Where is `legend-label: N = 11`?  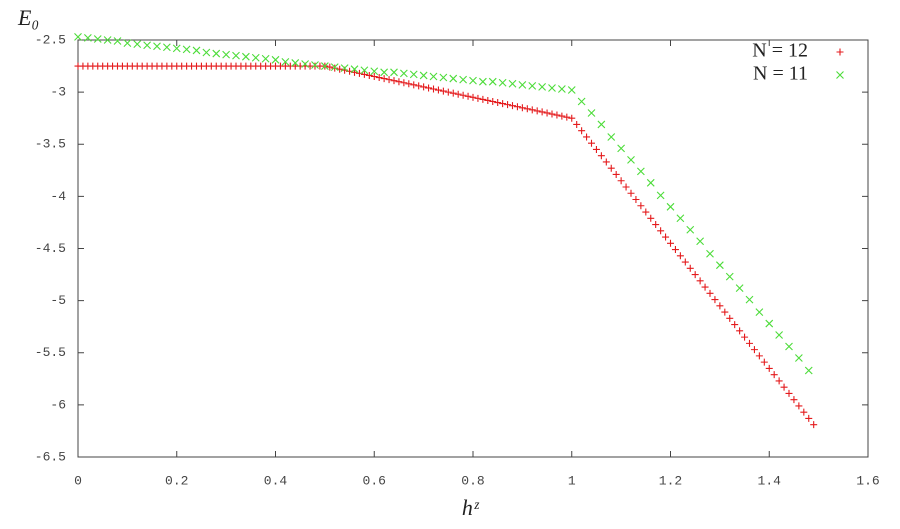
legend-label: N = 11 is located at coordinates (780, 74).